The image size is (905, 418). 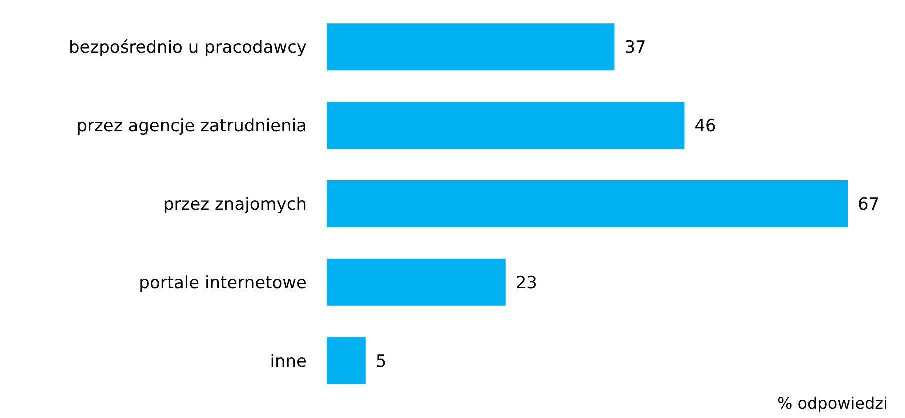 What do you see at coordinates (635, 48) in the screenshot?
I see `data-label: 37` at bounding box center [635, 48].